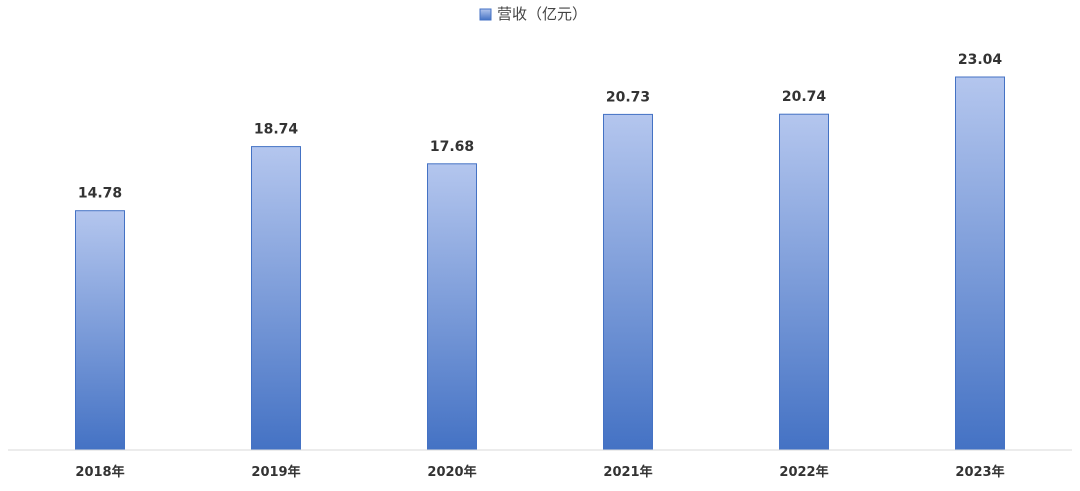  Describe the element at coordinates (485, 14) in the screenshot. I see `legend-swatch` at that location.